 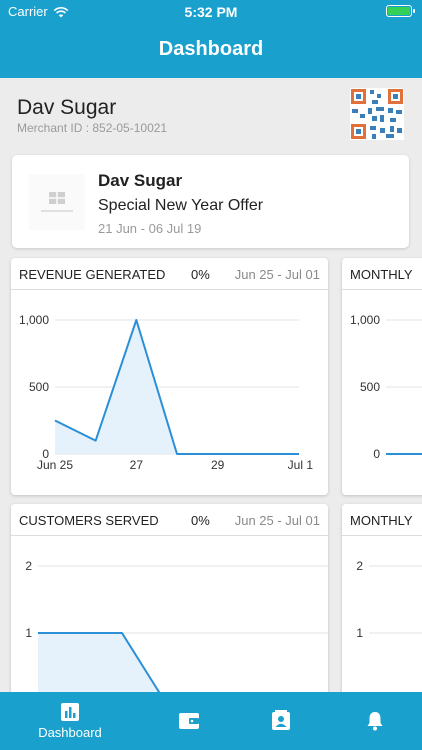 I want to click on monthly-panel-top: MONTHLY 0 500 1,000, so click(x=382, y=376).